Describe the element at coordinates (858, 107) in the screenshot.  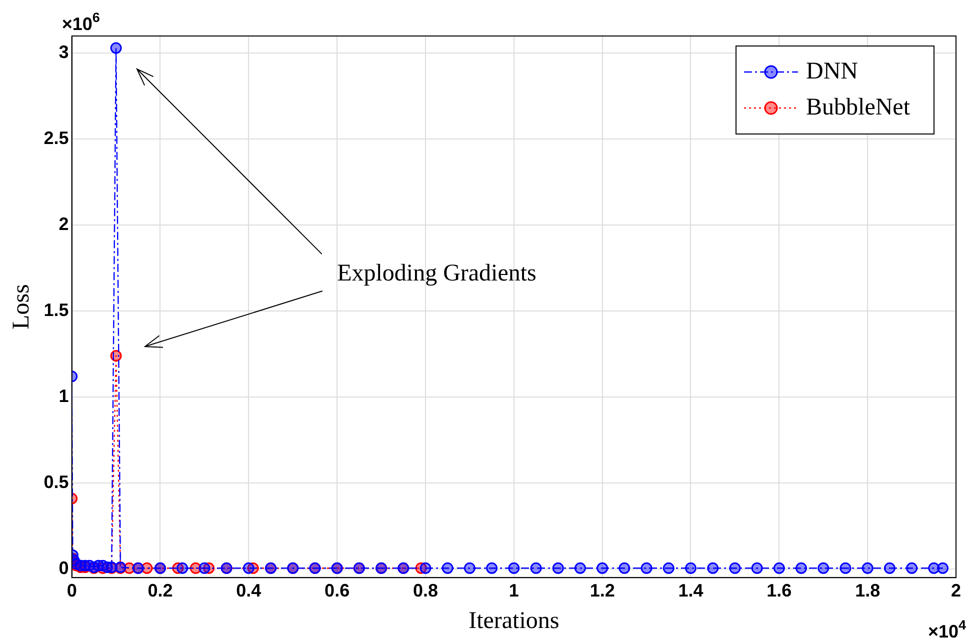
I see `legend-label: BubbleNet` at that location.